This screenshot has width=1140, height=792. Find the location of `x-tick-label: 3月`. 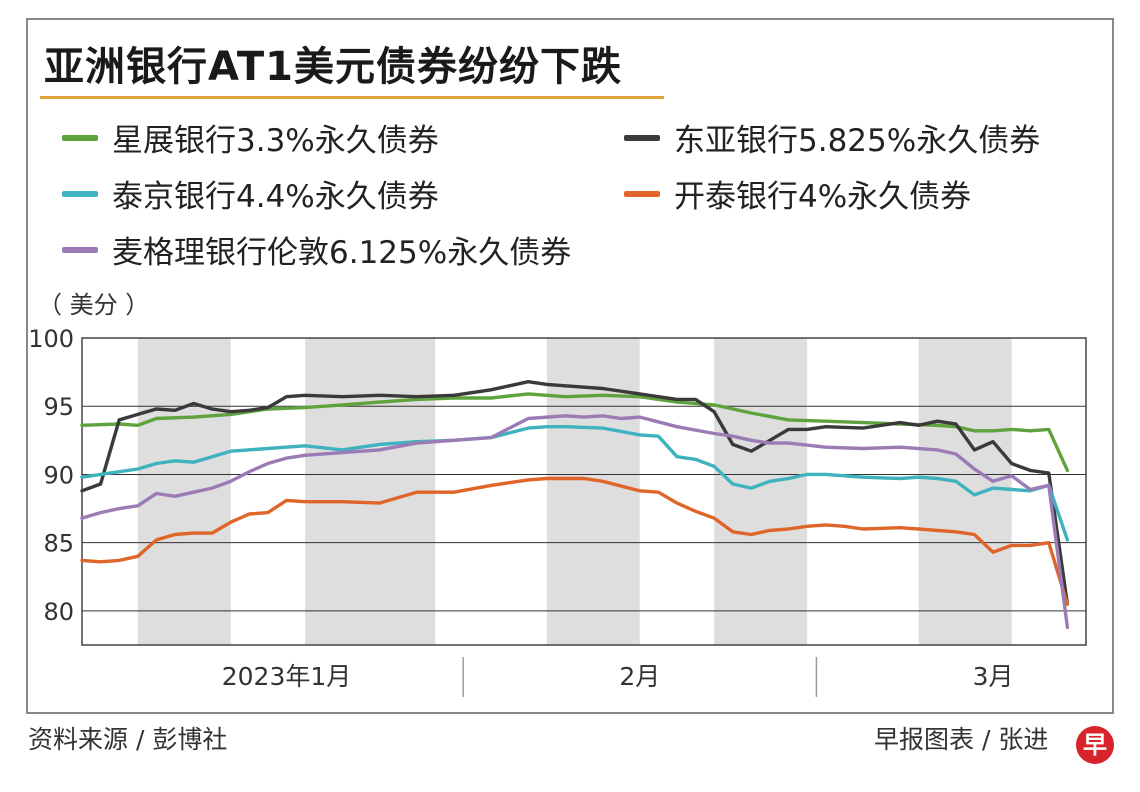

x-tick-label: 3月 is located at coordinates (993, 676).